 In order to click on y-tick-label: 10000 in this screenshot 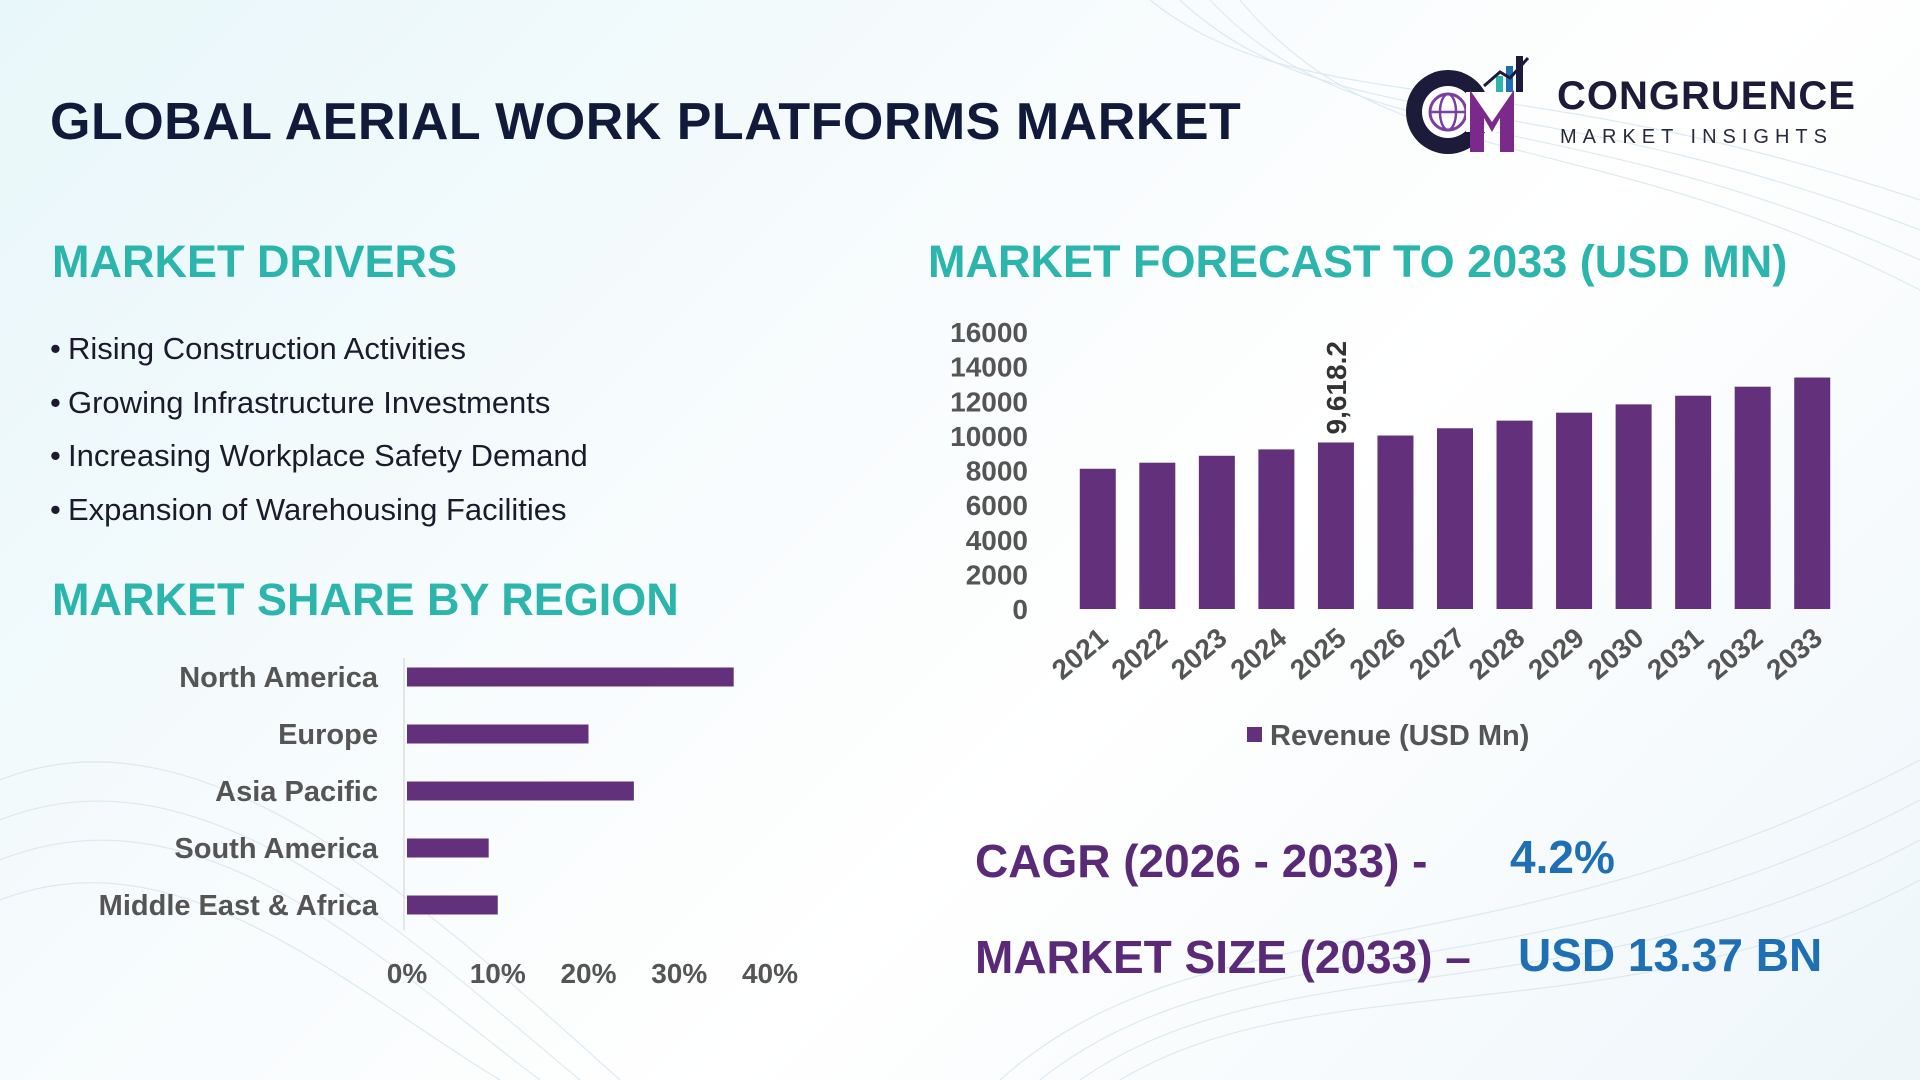, I will do `click(989, 436)`.